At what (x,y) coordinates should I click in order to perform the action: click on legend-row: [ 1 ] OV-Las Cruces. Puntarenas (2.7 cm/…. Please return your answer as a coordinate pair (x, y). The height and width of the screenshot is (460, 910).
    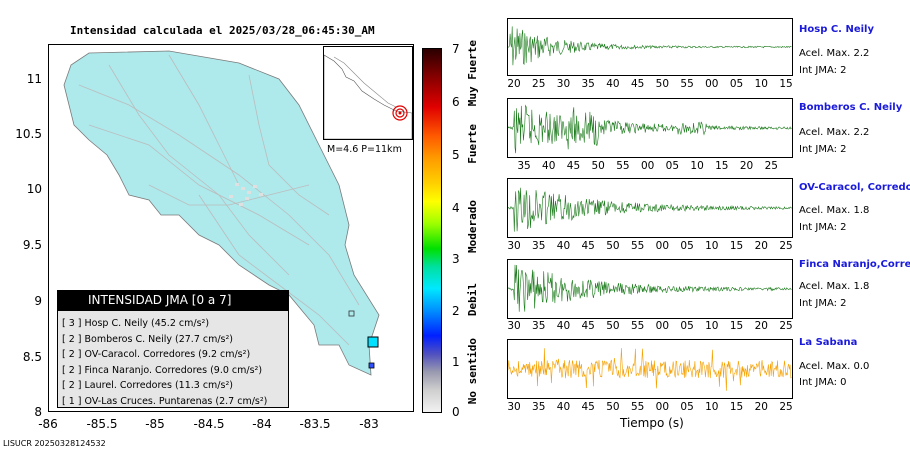
    Looking at the image, I should click on (165, 401).